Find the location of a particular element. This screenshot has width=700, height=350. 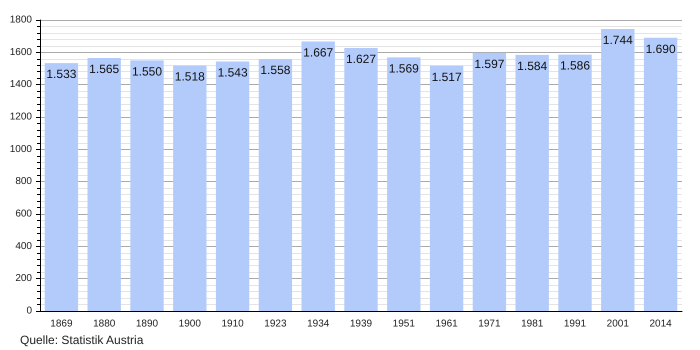

data-label: 1.565 is located at coordinates (104, 69).